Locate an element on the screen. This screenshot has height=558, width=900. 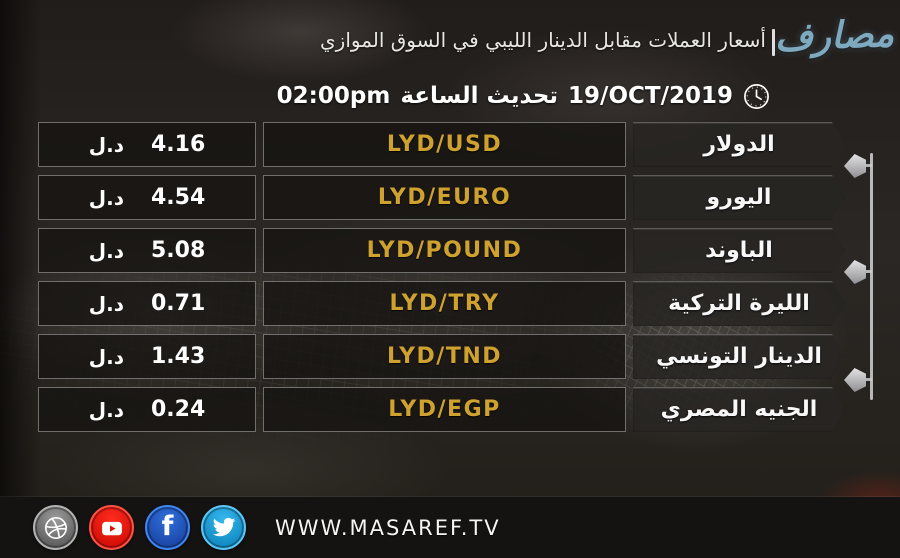
currency-pair: LYD/EGP is located at coordinates (444, 409).